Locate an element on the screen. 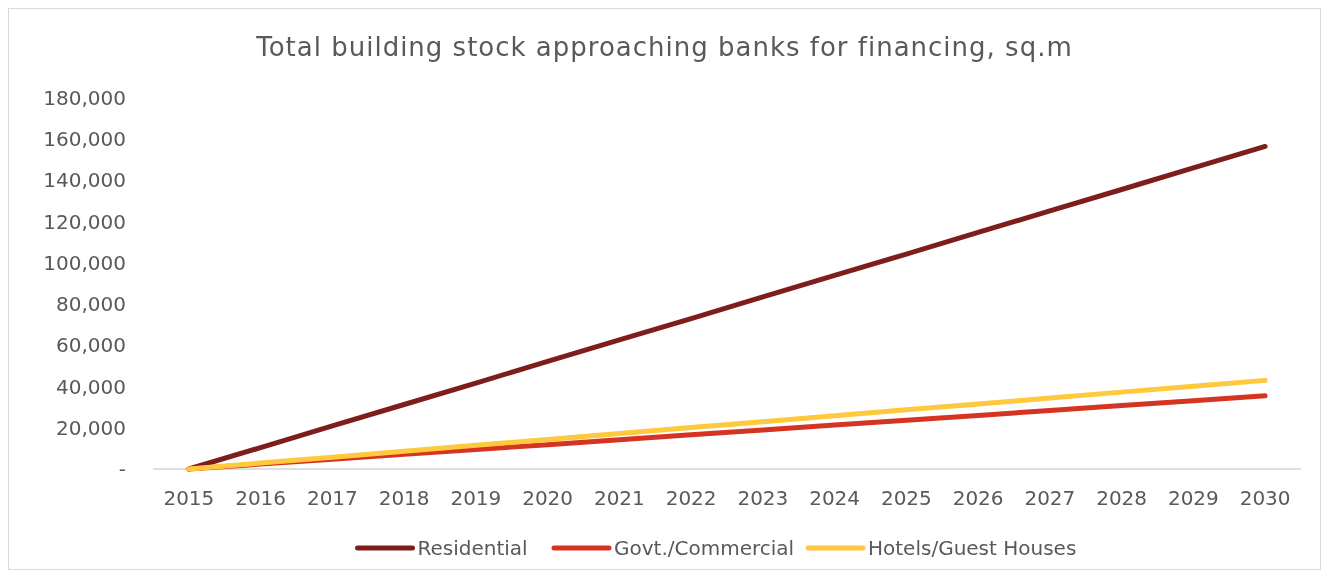 The height and width of the screenshot is (578, 1329). x-tick-label: 2016 is located at coordinates (261, 498).